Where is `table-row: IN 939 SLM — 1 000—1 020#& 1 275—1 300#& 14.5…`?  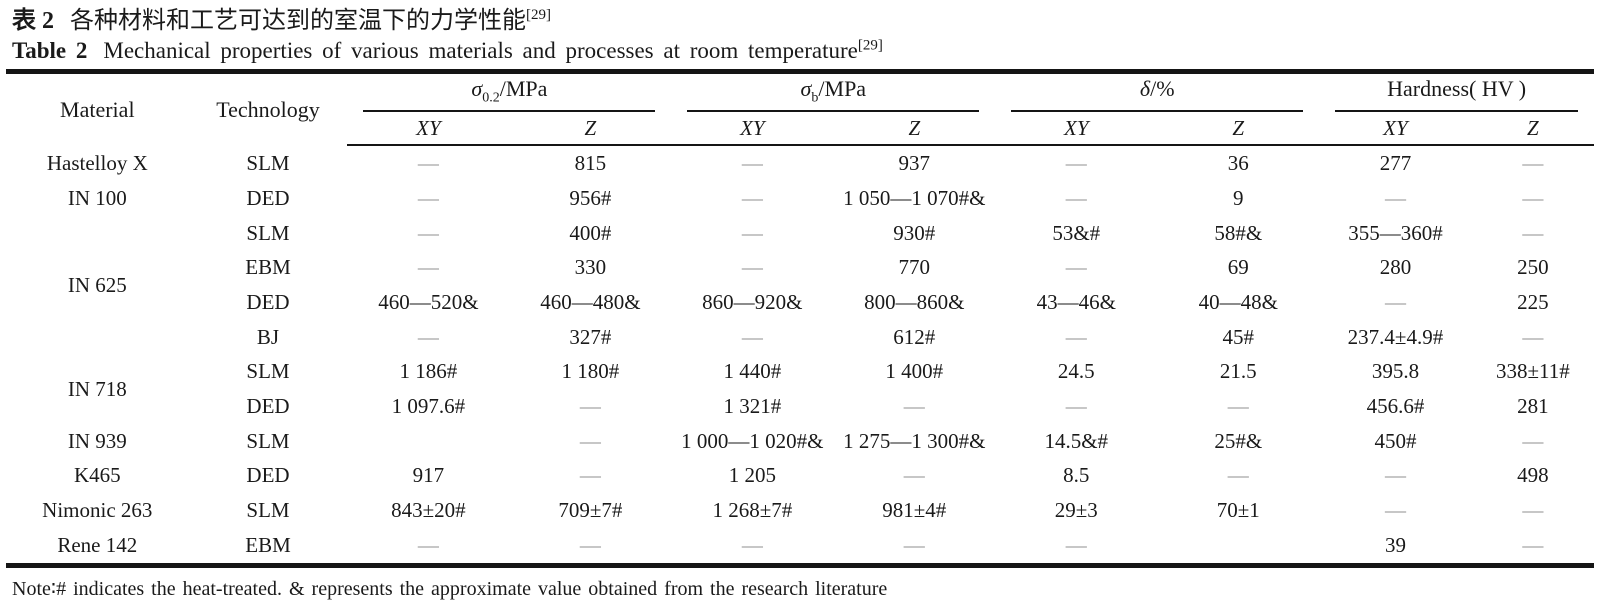
table-row: IN 939 SLM — 1 000—1 020#& 1 275—1 300#& 14.5… is located at coordinates (800, 441).